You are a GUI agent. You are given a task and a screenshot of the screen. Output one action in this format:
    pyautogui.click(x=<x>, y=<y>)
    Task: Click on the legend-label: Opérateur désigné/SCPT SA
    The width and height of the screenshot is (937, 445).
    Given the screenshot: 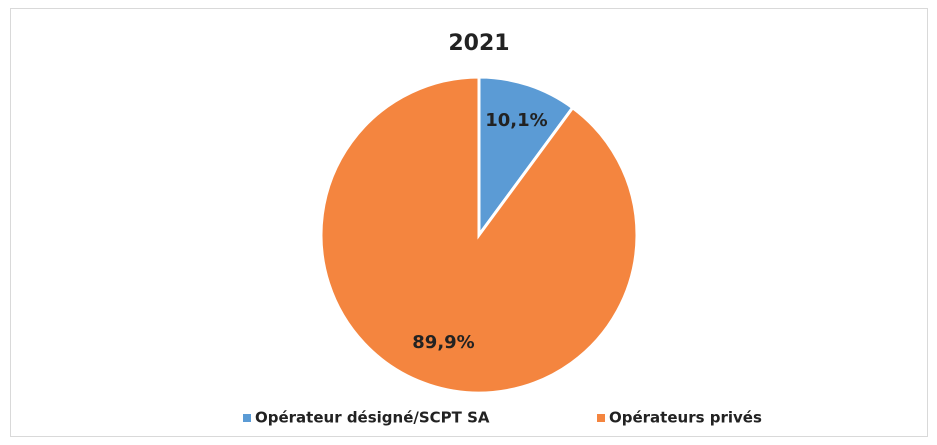 What is the action you would take?
    pyautogui.click(x=372, y=418)
    